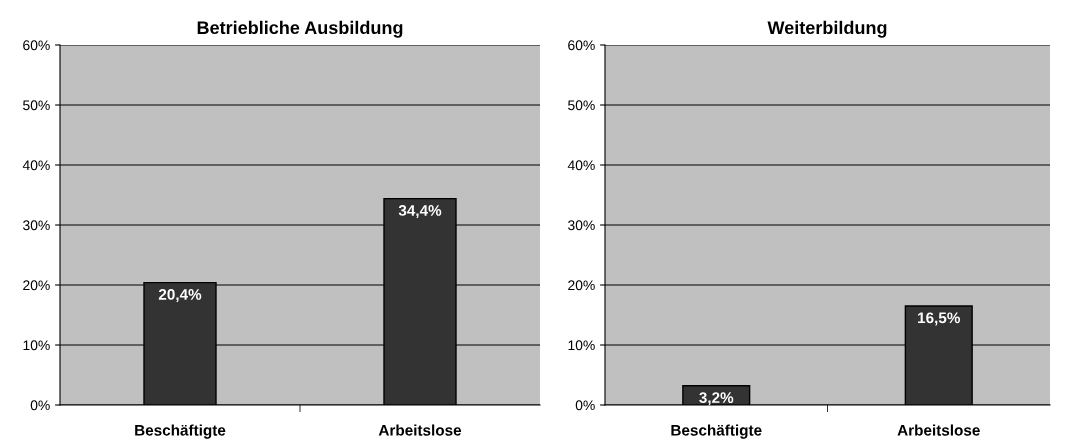 The image size is (1071, 445). I want to click on data-label: 3,2%, so click(716, 399).